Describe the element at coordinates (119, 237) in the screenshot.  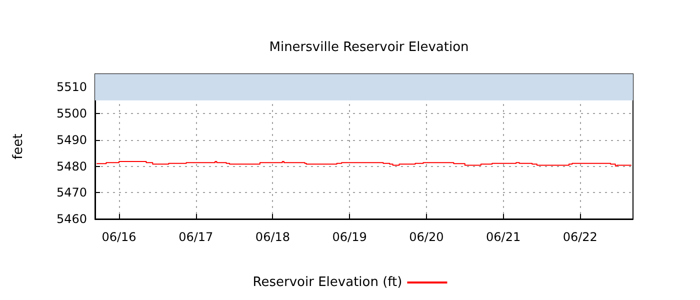
I see `x-tick-label: 06/16` at that location.